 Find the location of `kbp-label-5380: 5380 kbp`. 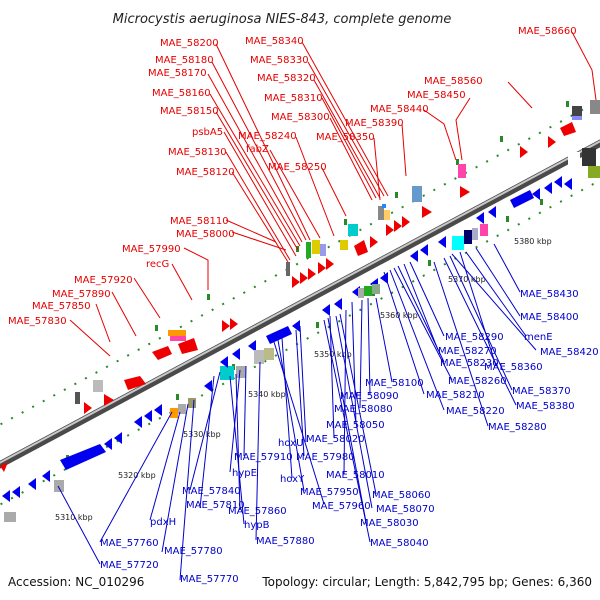

kbp-label-5380: 5380 kbp is located at coordinates (533, 241).